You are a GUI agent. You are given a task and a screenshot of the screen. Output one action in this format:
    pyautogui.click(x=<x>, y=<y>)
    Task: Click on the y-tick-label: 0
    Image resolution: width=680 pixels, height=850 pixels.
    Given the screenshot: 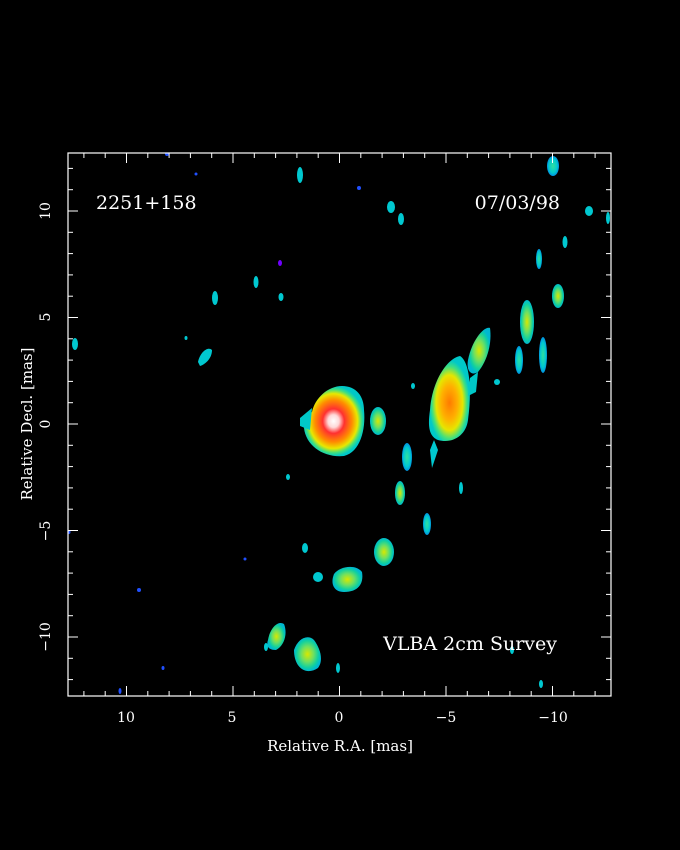 What is the action you would take?
    pyautogui.click(x=46, y=424)
    